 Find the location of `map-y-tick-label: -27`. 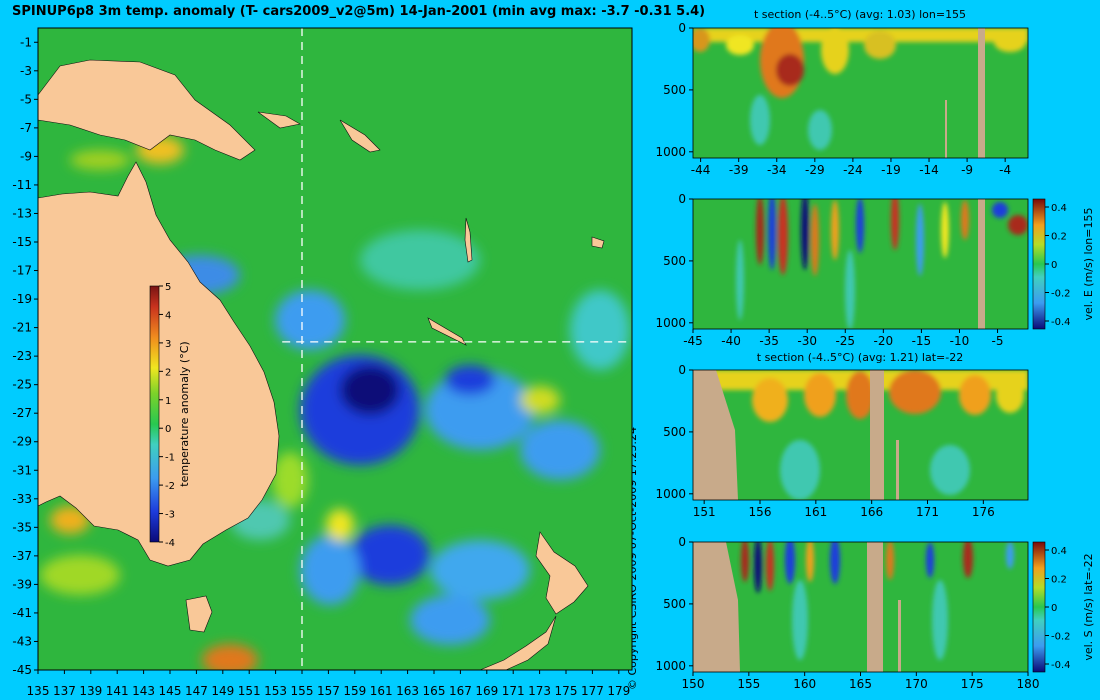

map-y-tick-label: -27 is located at coordinates (22, 413).